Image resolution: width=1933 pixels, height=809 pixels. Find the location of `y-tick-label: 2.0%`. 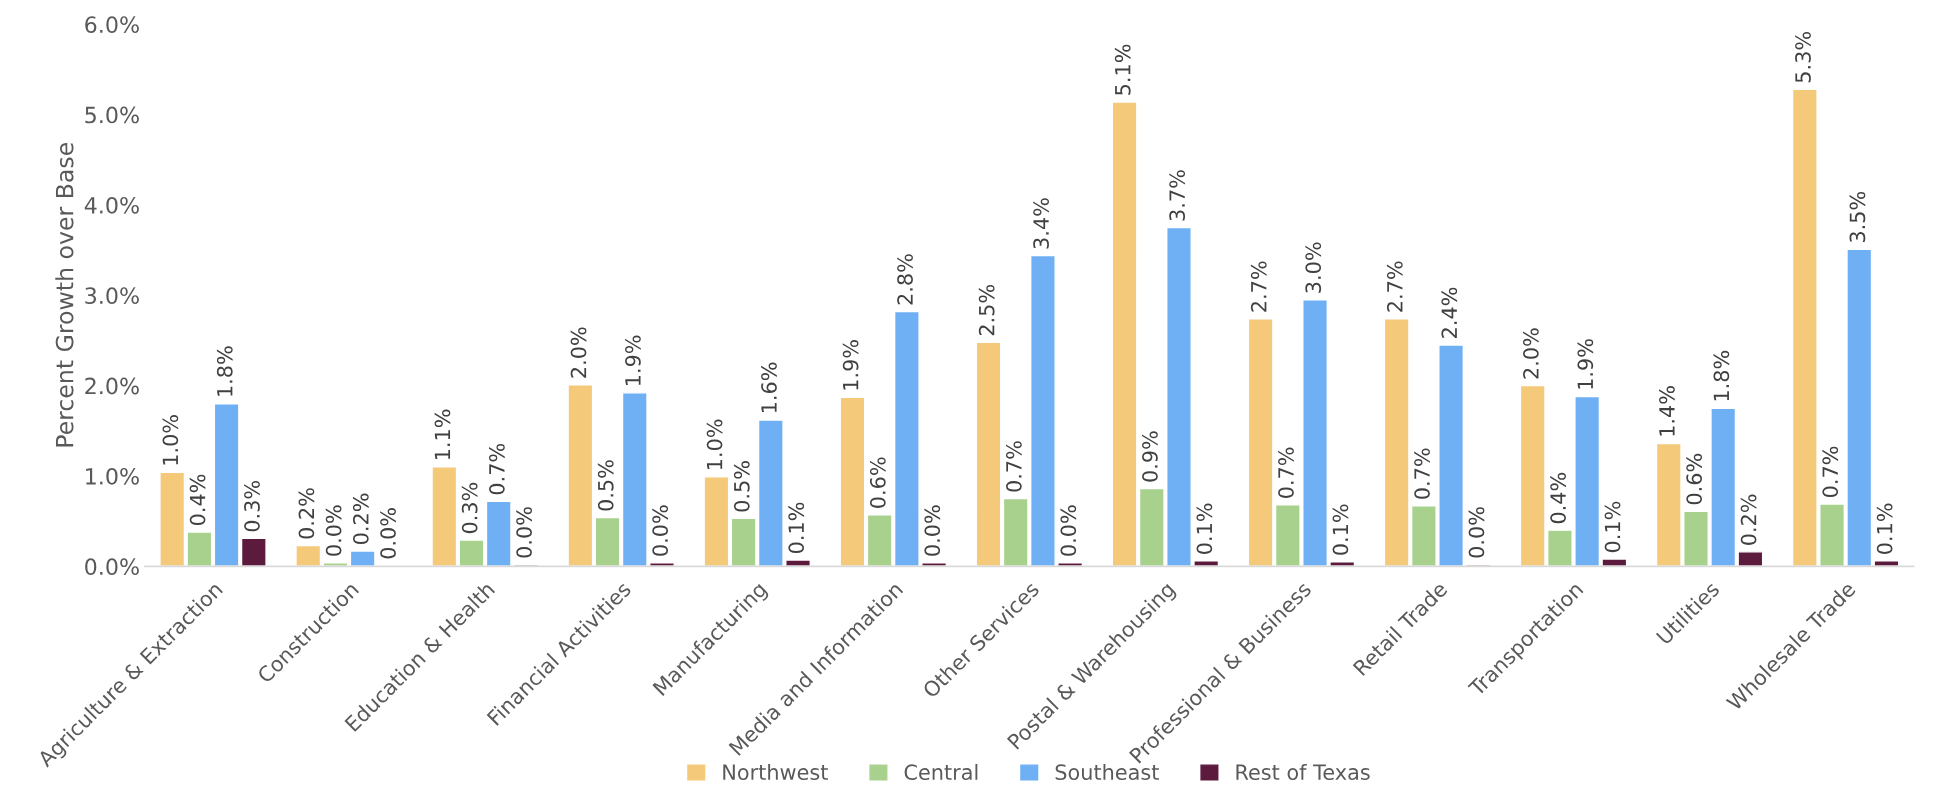

y-tick-label: 2.0% is located at coordinates (112, 386).